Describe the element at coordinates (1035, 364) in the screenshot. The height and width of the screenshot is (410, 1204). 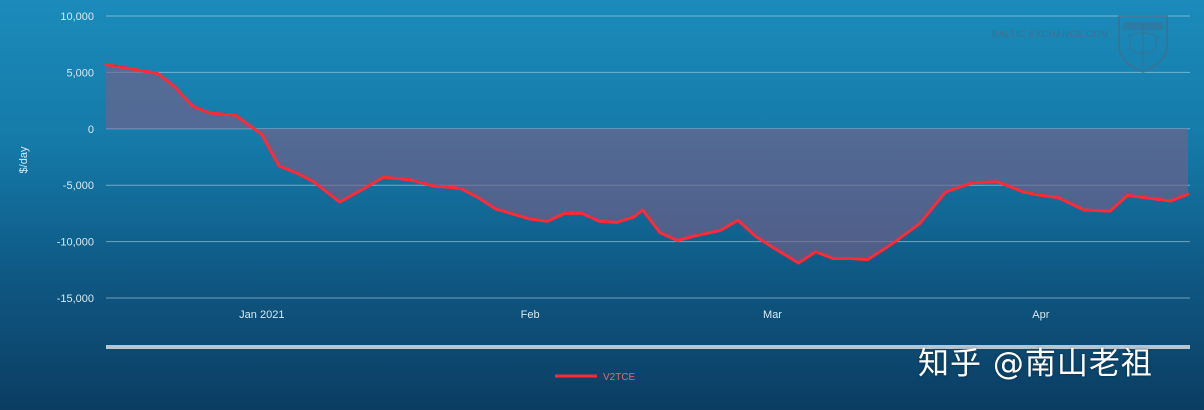
I see `watermark-text: 知乎 @南山老祖` at that location.